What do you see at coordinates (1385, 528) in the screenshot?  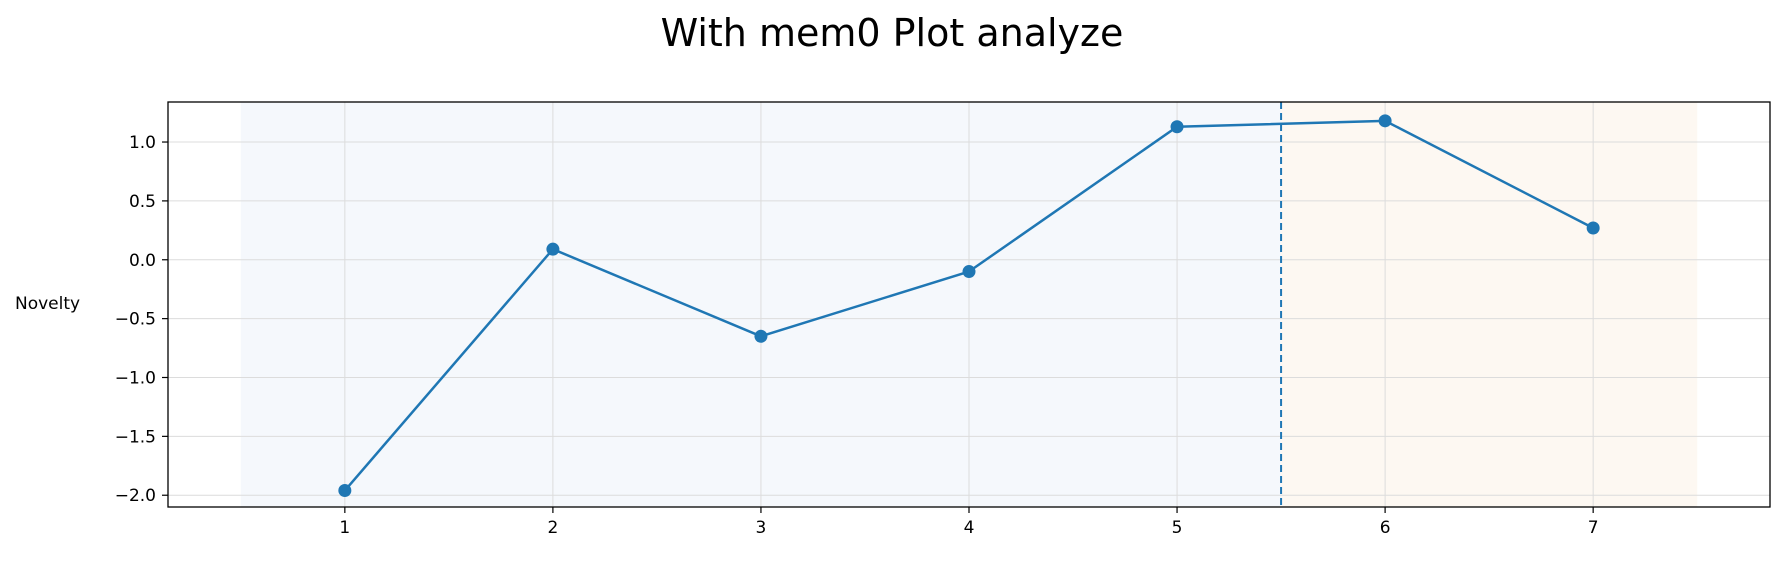 I see `x-tick-label-6: 6` at bounding box center [1385, 528].